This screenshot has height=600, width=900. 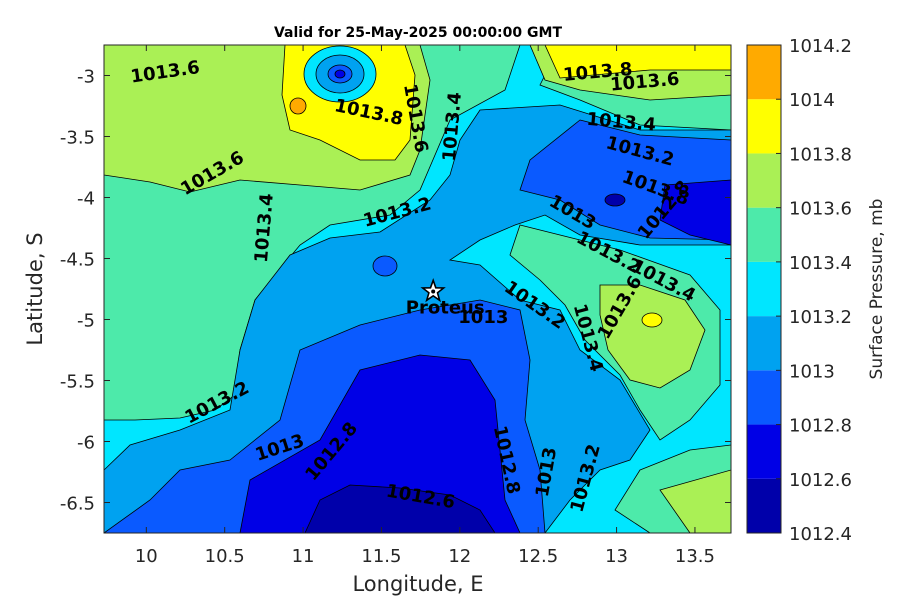 I want to click on colorbar-tick-label: 1013.8, so click(x=820, y=154).